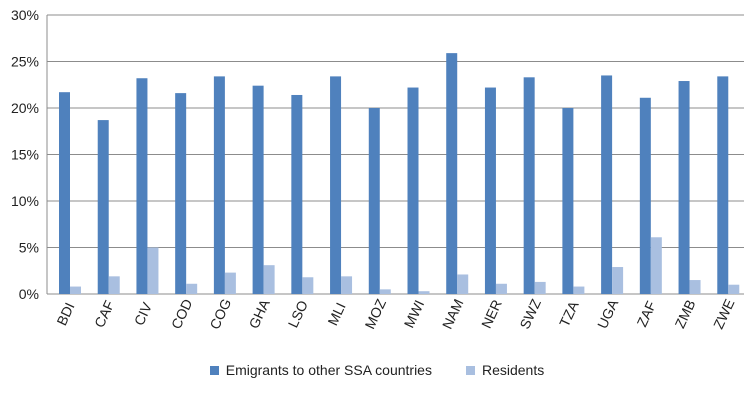 This screenshot has height=409, width=754. I want to click on legend-swatch-emigrants, so click(214, 370).